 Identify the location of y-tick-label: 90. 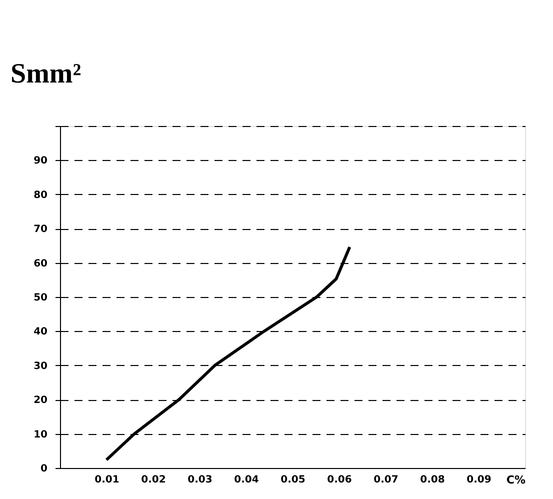
(41, 161).